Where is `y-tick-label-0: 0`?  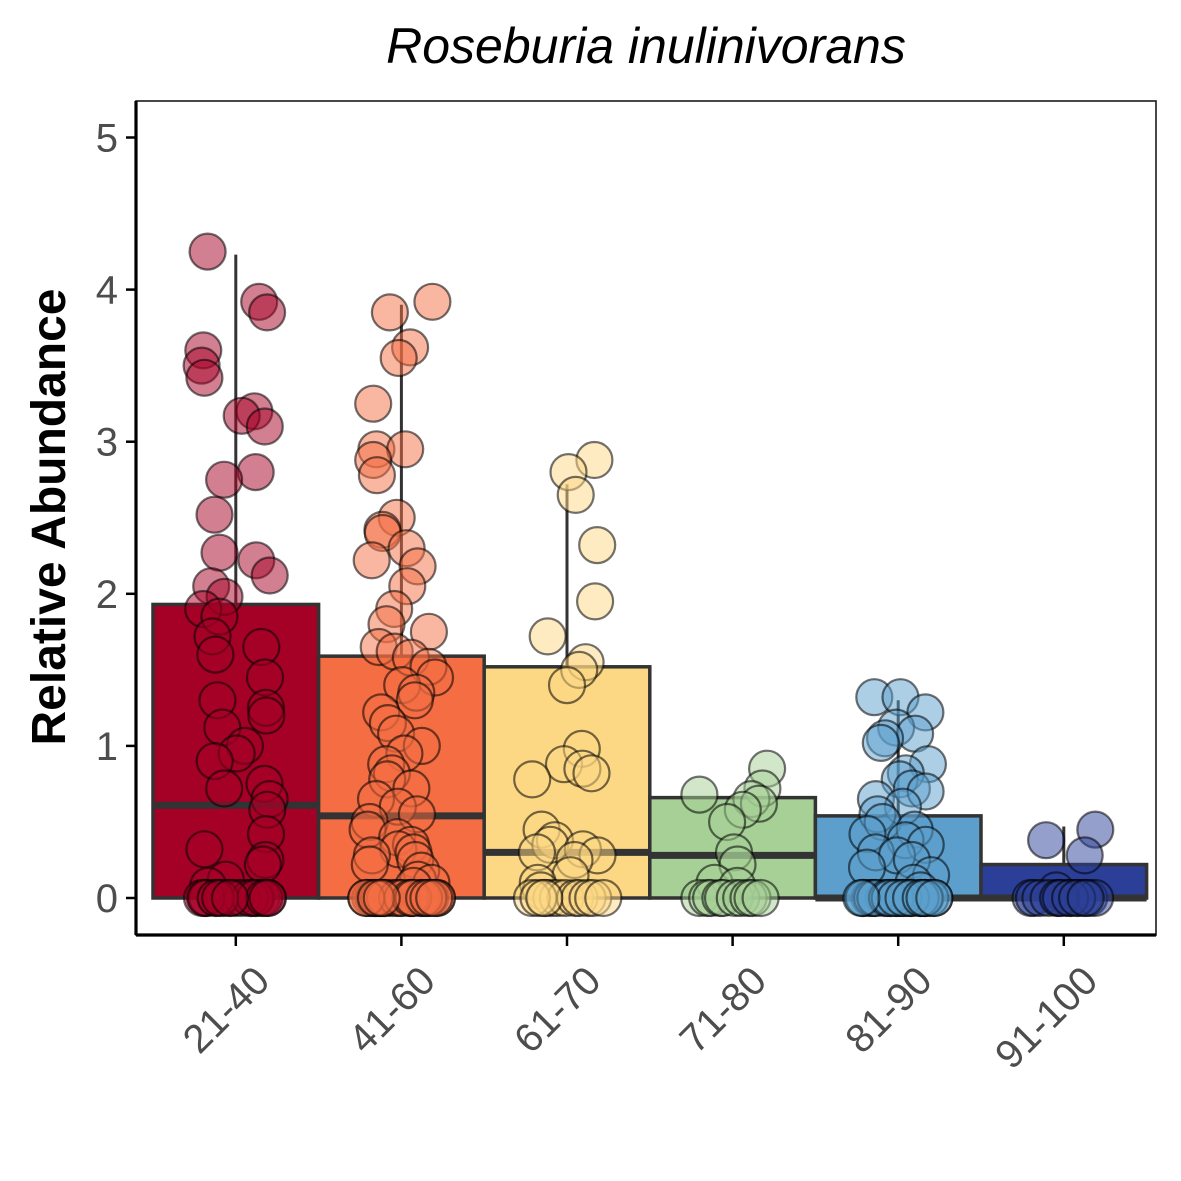
y-tick-label-0: 0 is located at coordinates (107, 899).